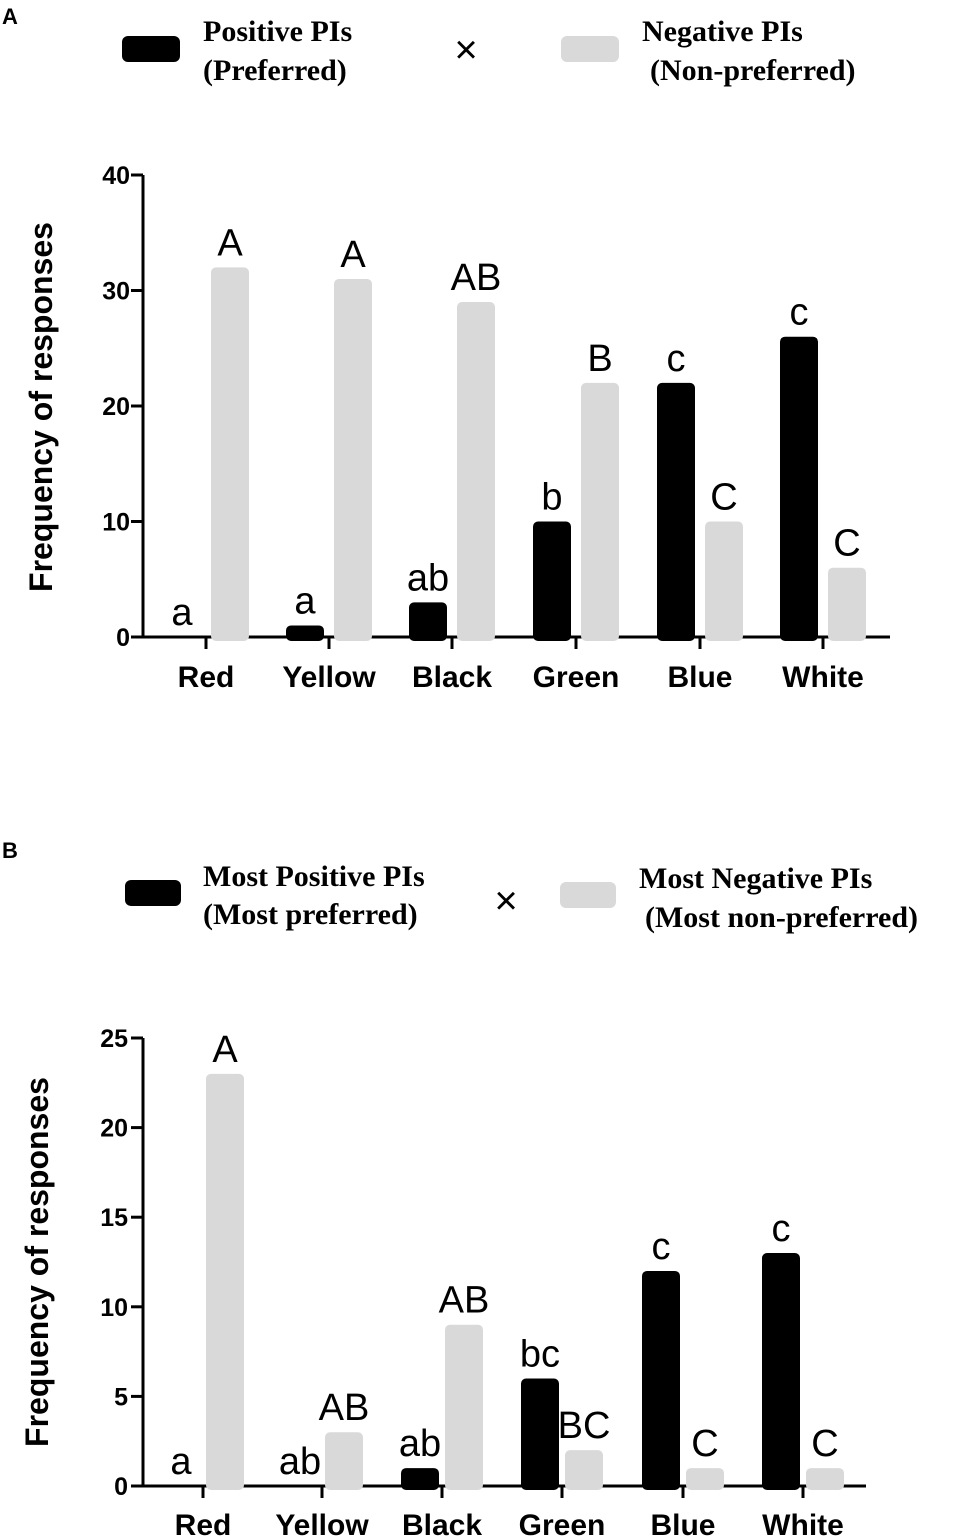 The width and height of the screenshot is (963, 1539). Describe the element at coordinates (590, 49) in the screenshot. I see `legend-a-negative-swatch` at that location.